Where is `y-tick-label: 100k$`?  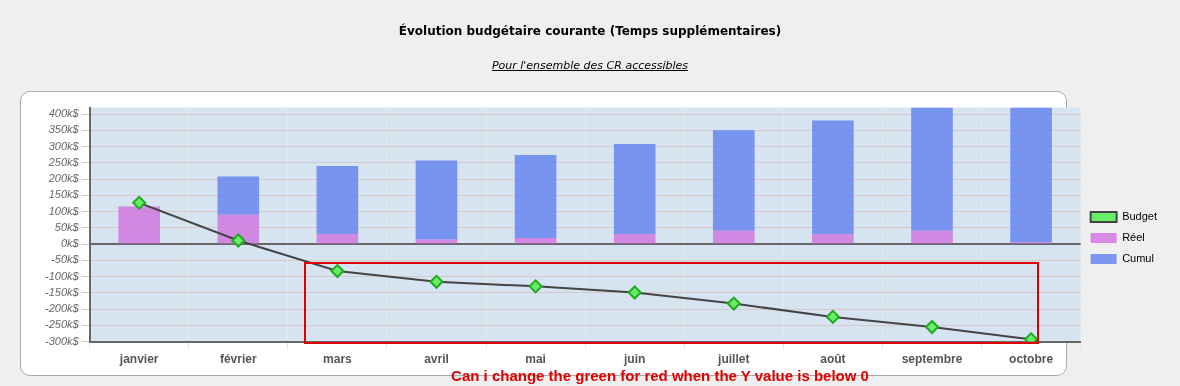 y-tick-label: 100k$ is located at coordinates (64, 210).